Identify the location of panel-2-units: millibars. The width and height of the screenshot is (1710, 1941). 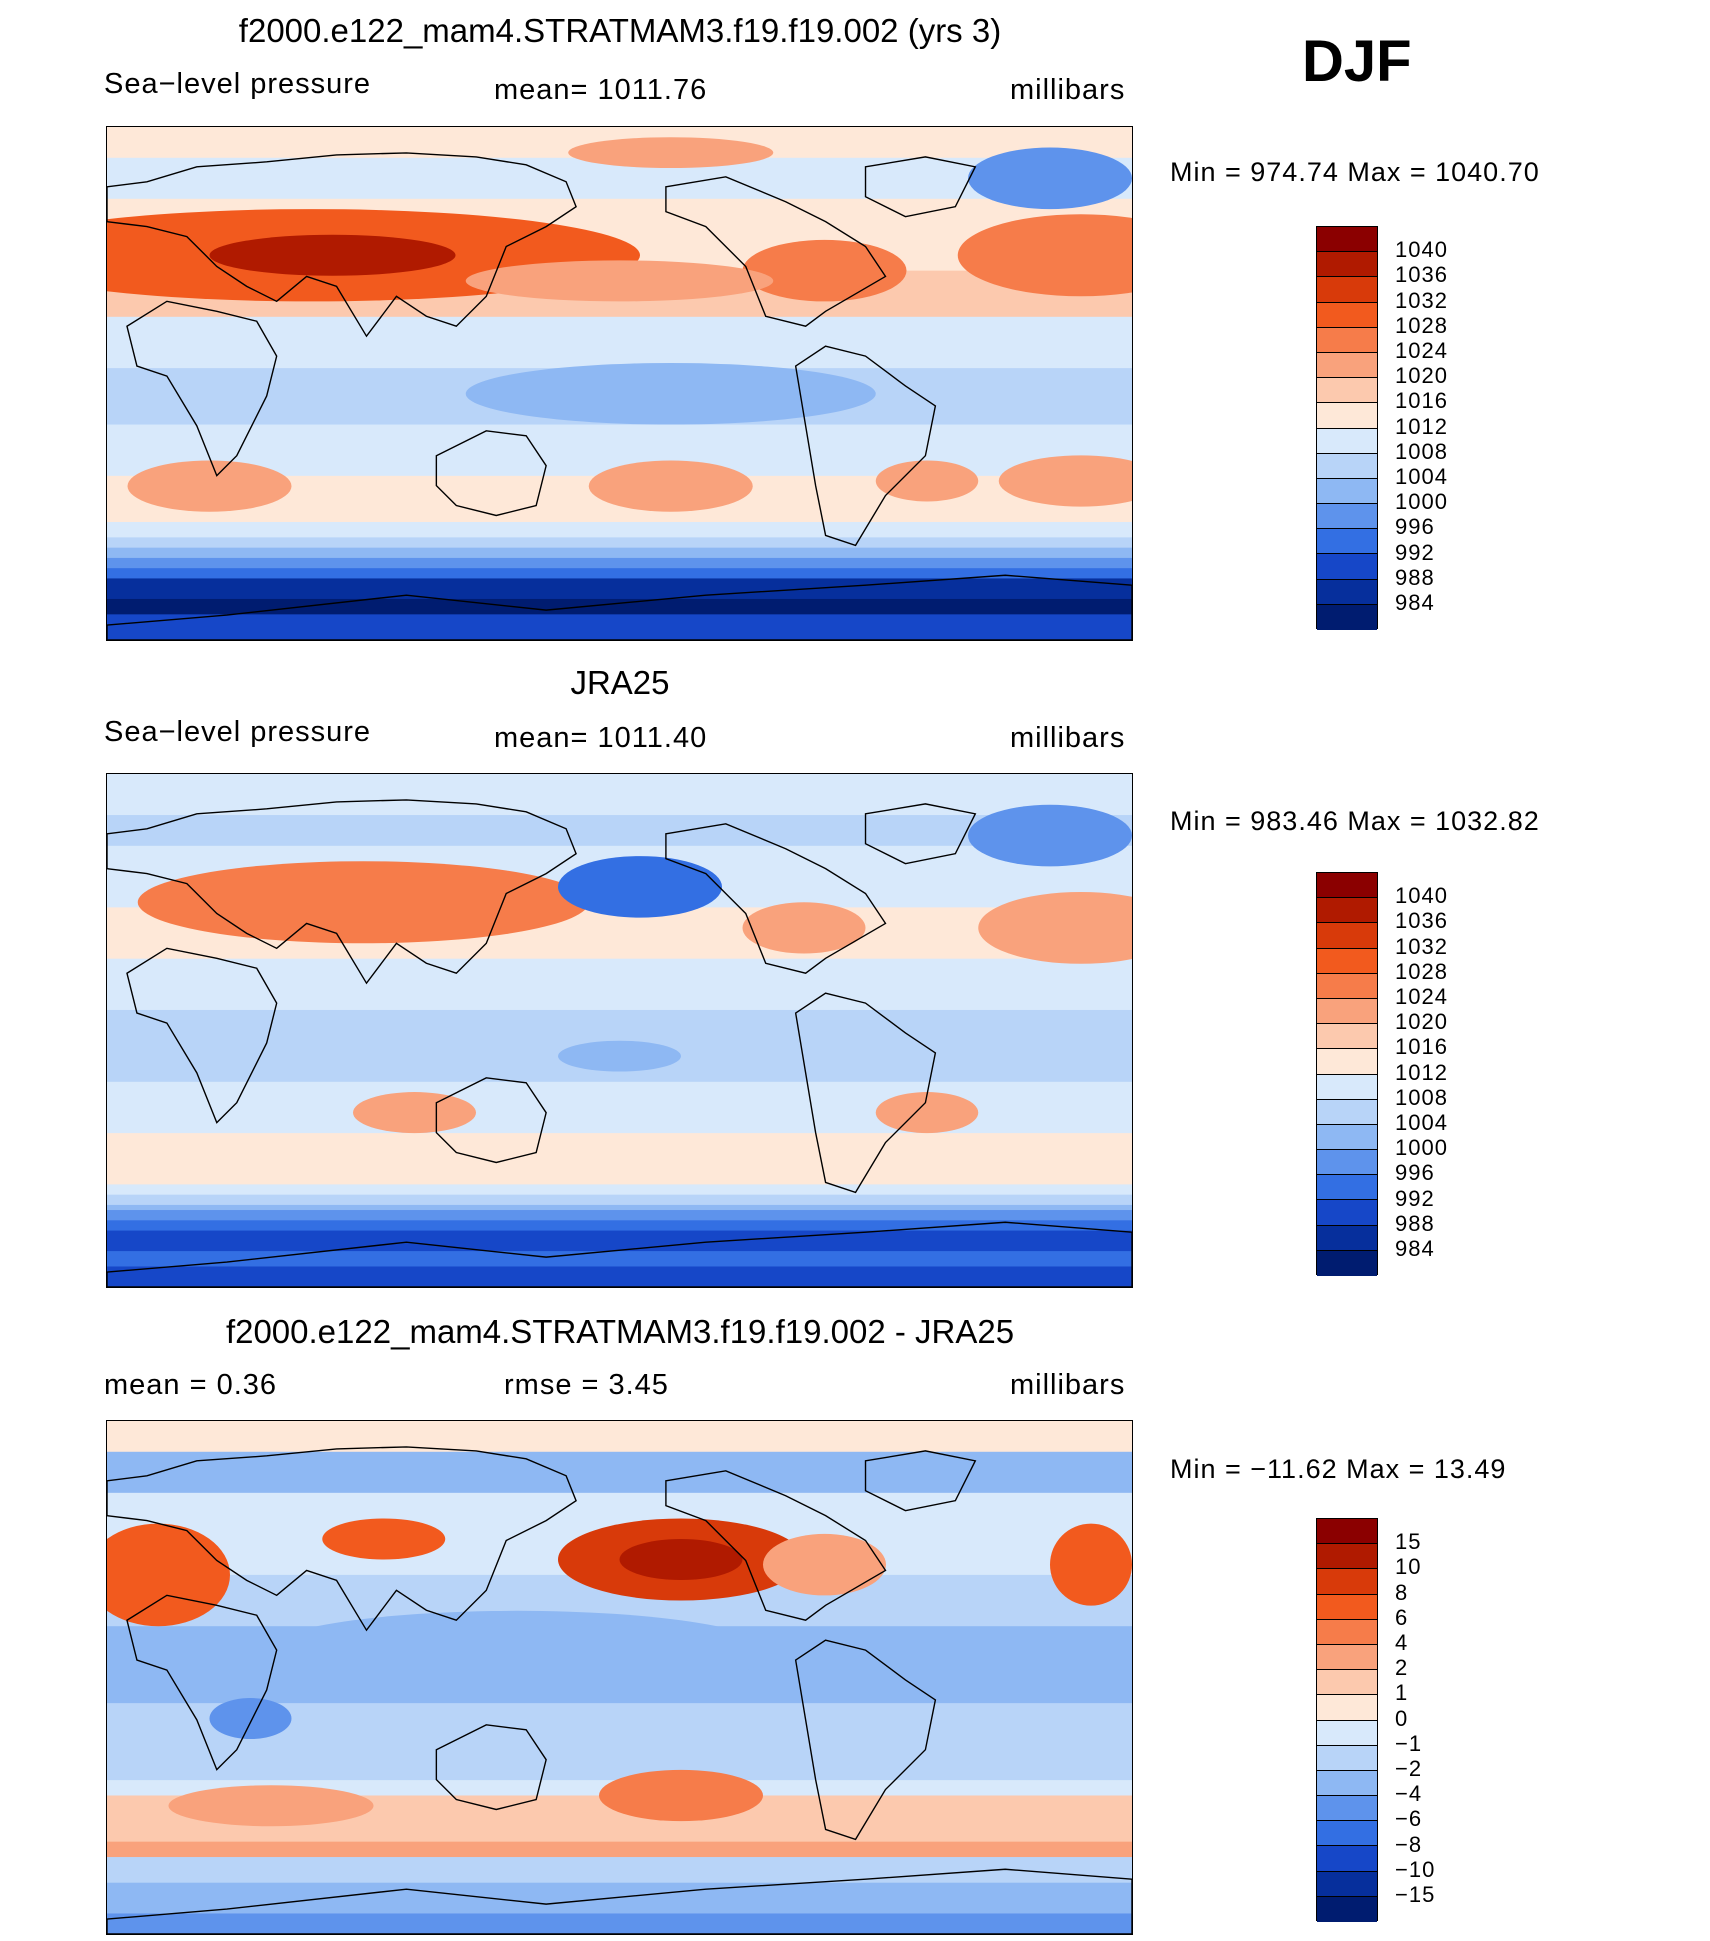
(1068, 738).